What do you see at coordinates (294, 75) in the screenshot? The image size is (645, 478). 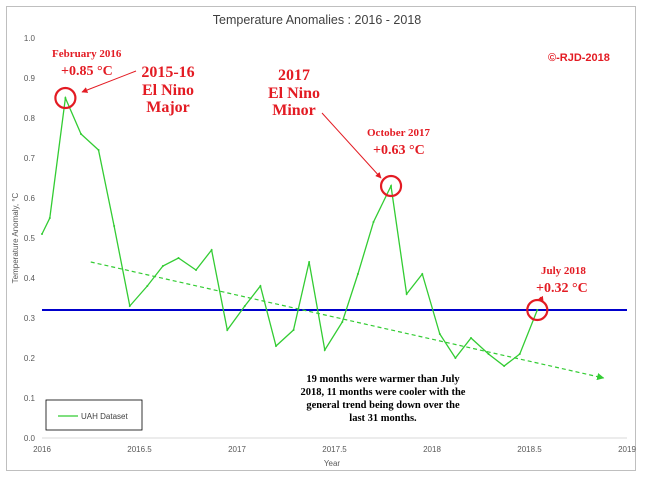 I see `minor-elnino-line1: 2017` at bounding box center [294, 75].